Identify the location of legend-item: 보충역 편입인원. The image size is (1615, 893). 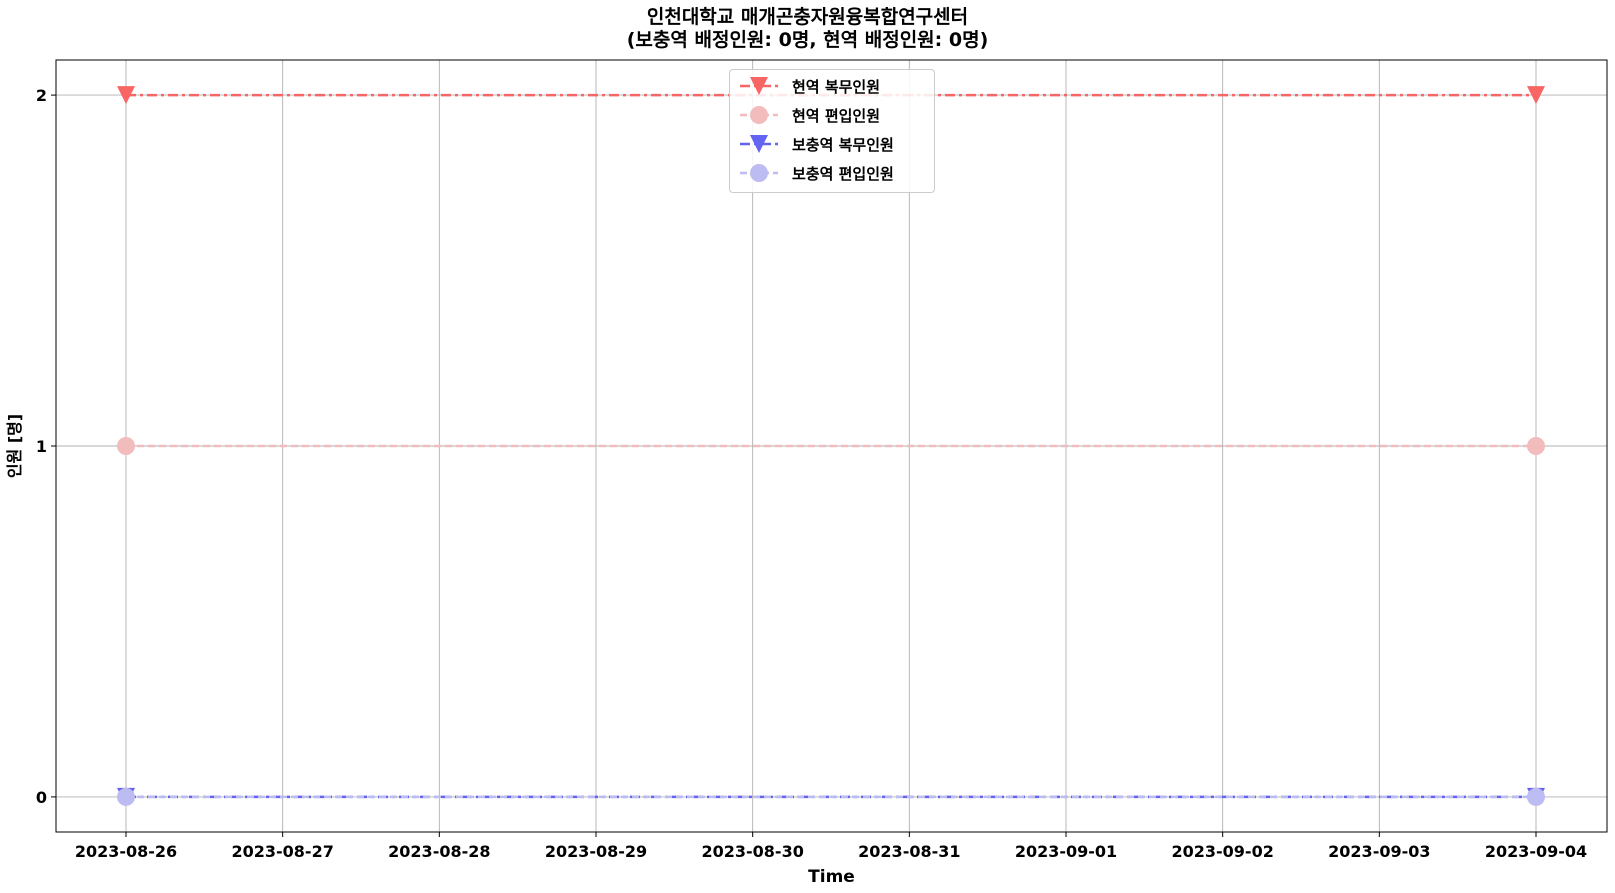
(816, 173).